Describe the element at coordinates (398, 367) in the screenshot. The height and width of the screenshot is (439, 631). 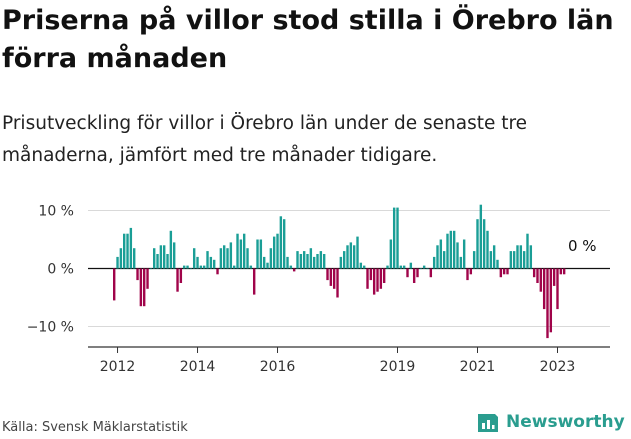
I see `x-tick-label: 2019` at that location.